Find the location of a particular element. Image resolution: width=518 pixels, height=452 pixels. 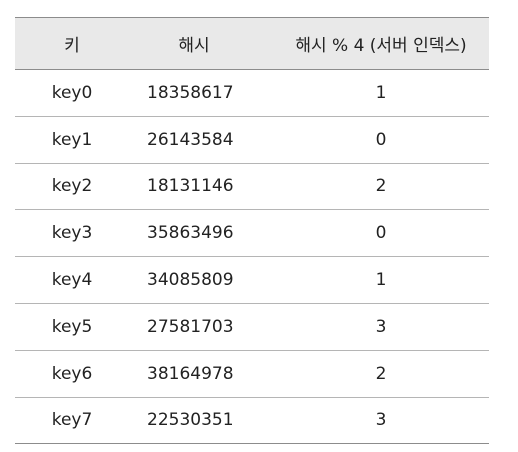

table-row: key7 22530351 3 is located at coordinates (252, 421).